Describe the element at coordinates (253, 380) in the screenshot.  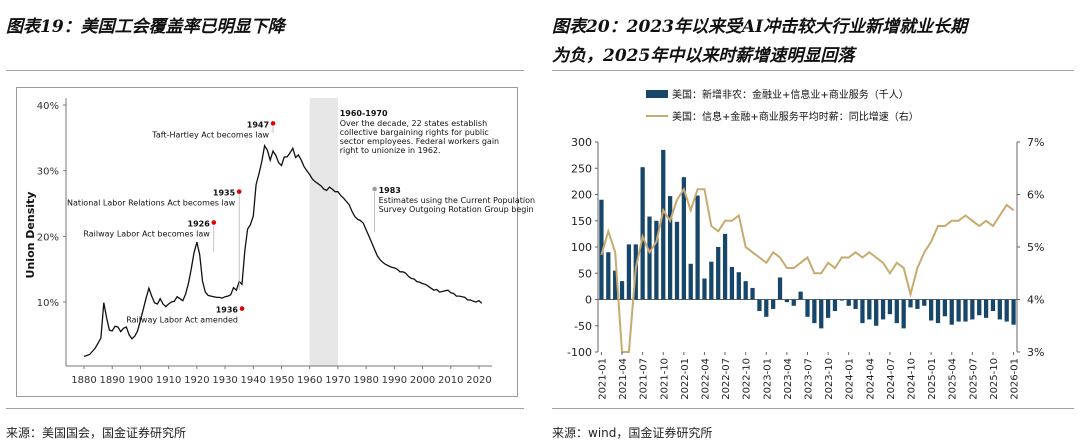
I see `x-tick-label: 1940` at that location.